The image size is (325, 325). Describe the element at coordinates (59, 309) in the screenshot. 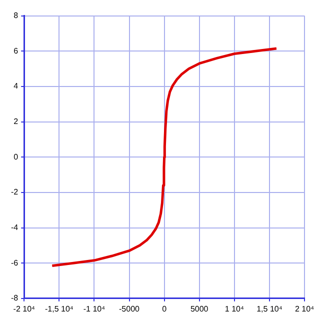

I see `x-tick-label: -1,5 10⁴` at that location.